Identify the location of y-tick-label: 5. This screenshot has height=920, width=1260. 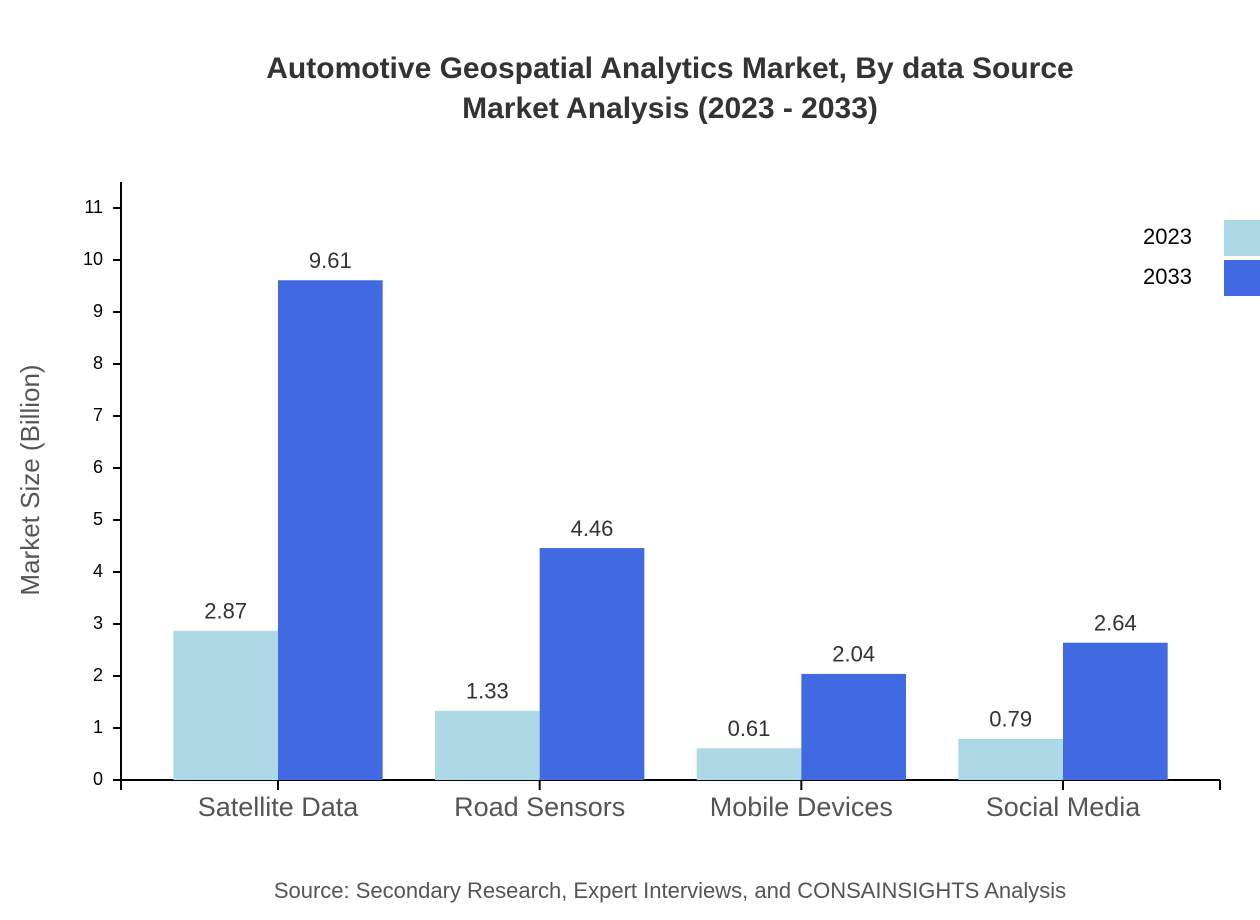
(98, 519).